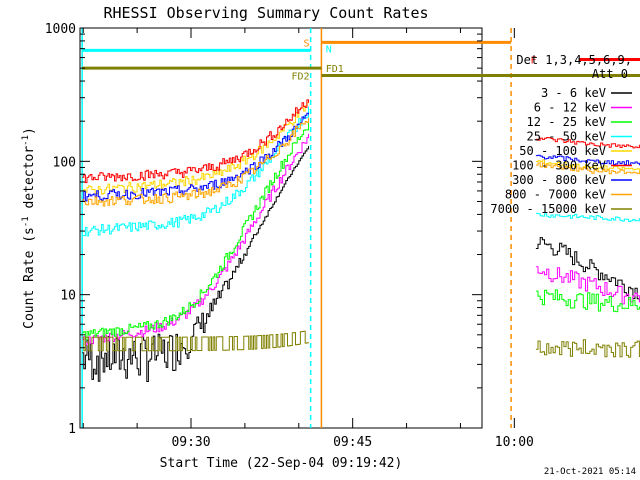 The width and height of the screenshot is (640, 480). I want to click on series-8-pre, so click(195, 341).